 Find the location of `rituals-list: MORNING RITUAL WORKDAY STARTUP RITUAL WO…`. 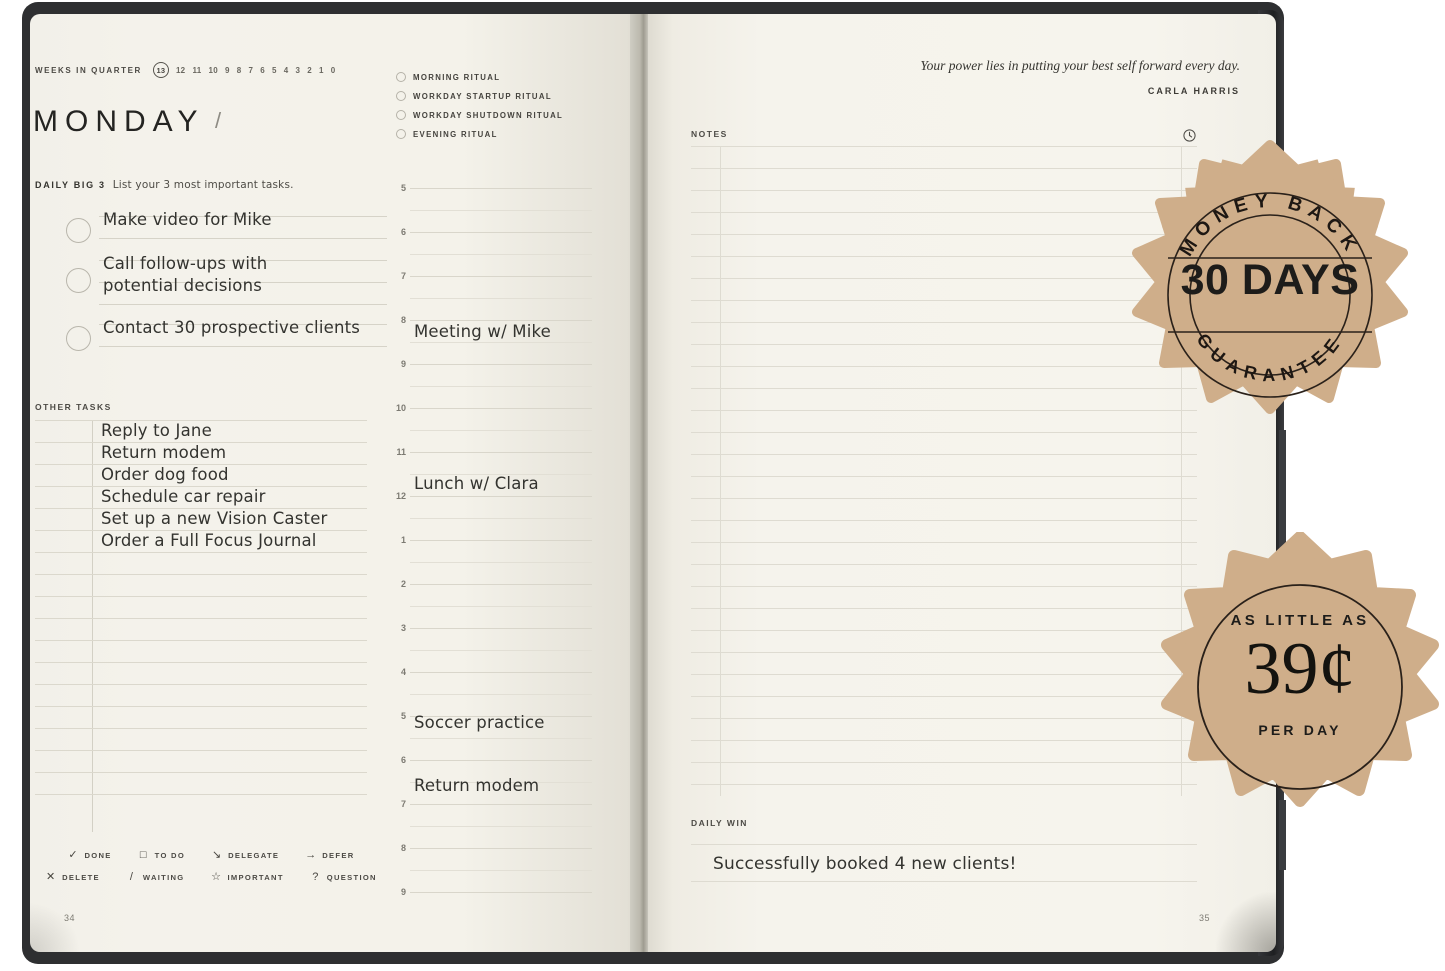

rituals-list: MORNING RITUAL WORKDAY STARTUP RITUAL WO… is located at coordinates (479, 110).